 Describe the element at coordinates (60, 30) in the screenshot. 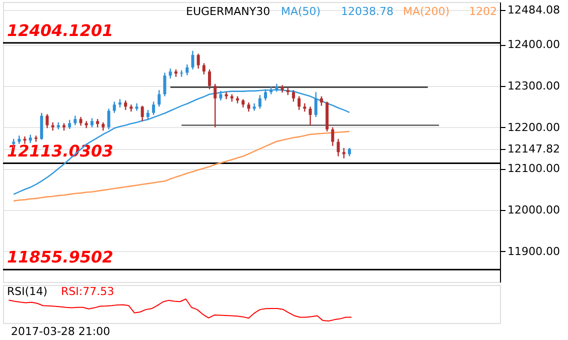

I see `ref-line-label: 12404.1201` at that location.